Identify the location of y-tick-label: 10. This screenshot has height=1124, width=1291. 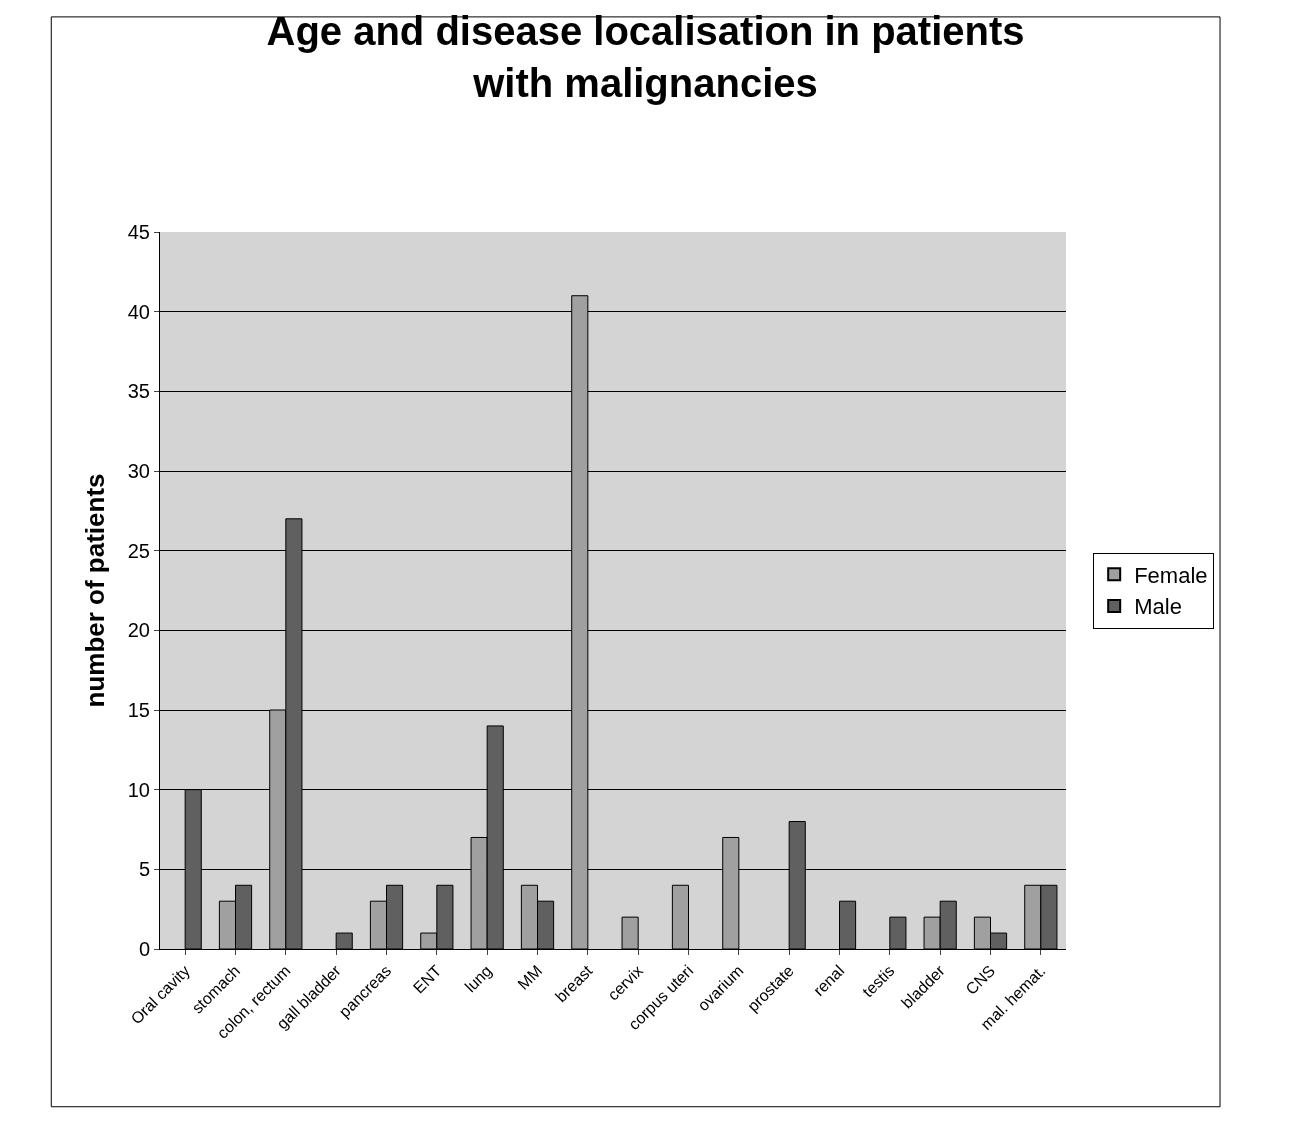
(138, 789).